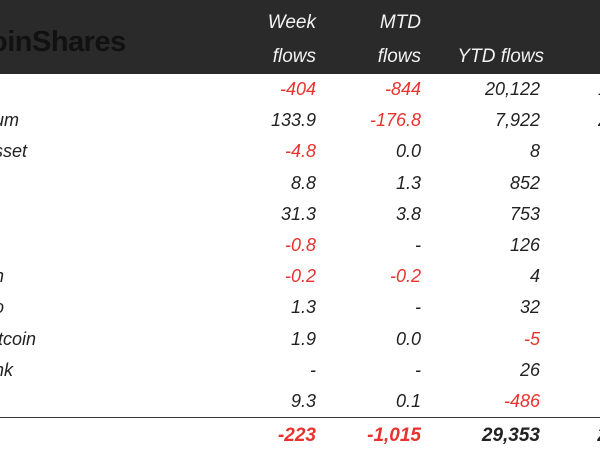 The image size is (600, 451). Describe the element at coordinates (303, 182) in the screenshot. I see `week-flows-cell: 8.8` at that location.